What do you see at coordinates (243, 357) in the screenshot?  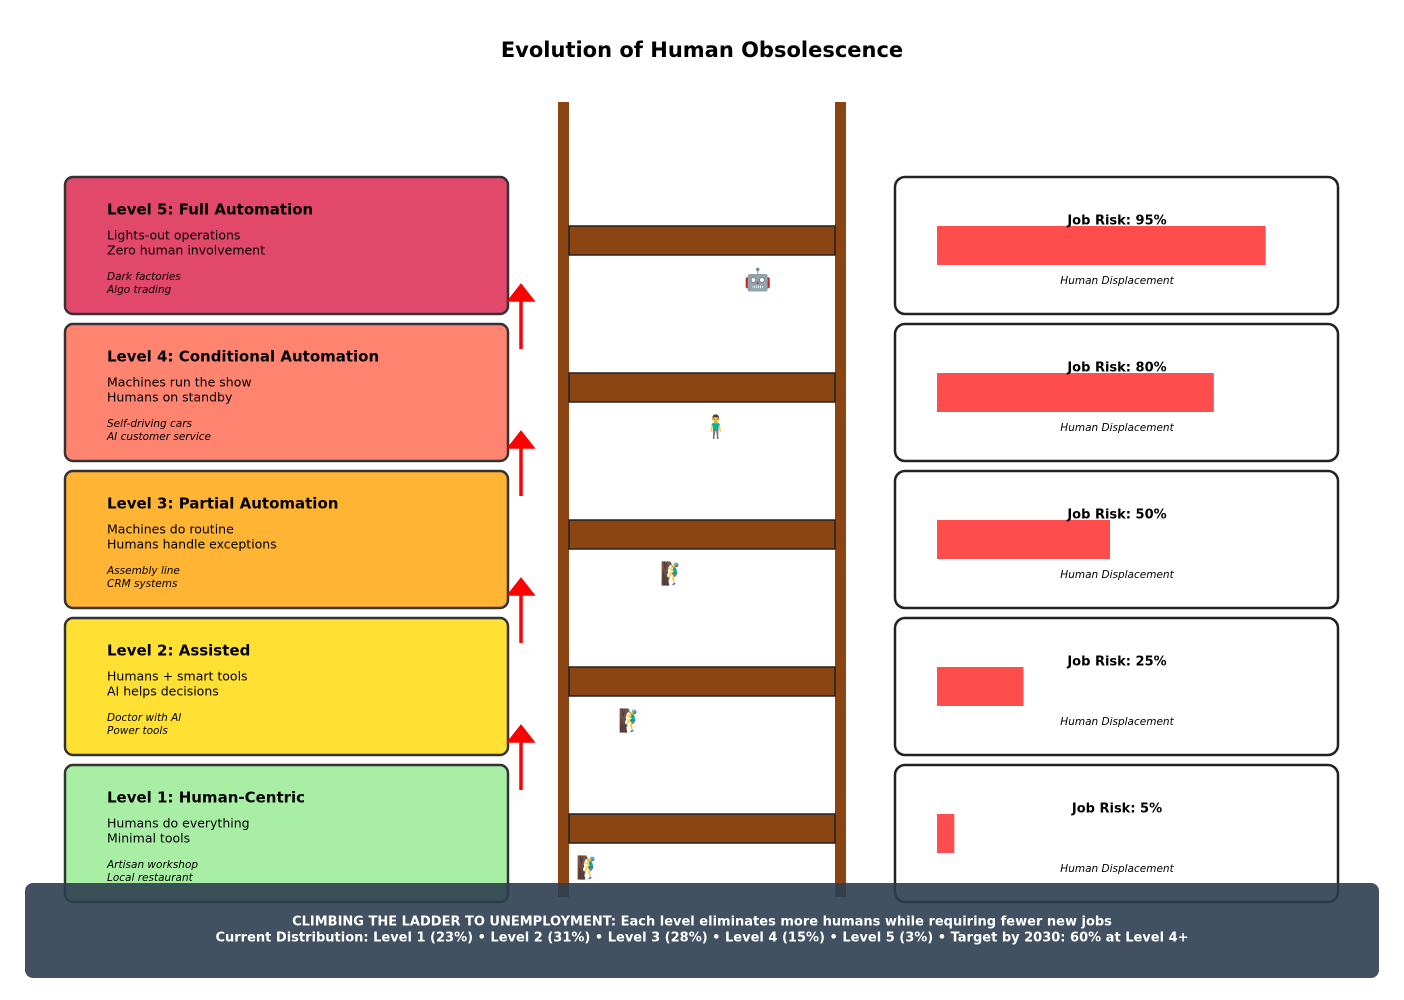 I see `level-name: Level 4: Conditional Automation` at bounding box center [243, 357].